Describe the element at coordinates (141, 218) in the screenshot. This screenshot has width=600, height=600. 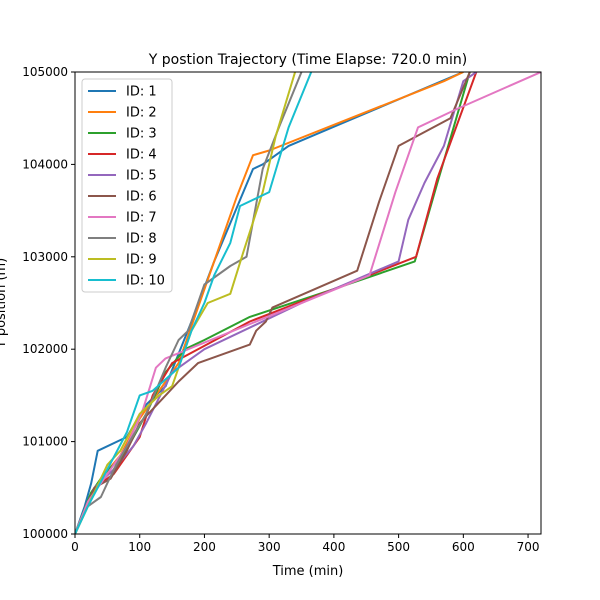
I see `legend-label-7: ID: 7` at that location.